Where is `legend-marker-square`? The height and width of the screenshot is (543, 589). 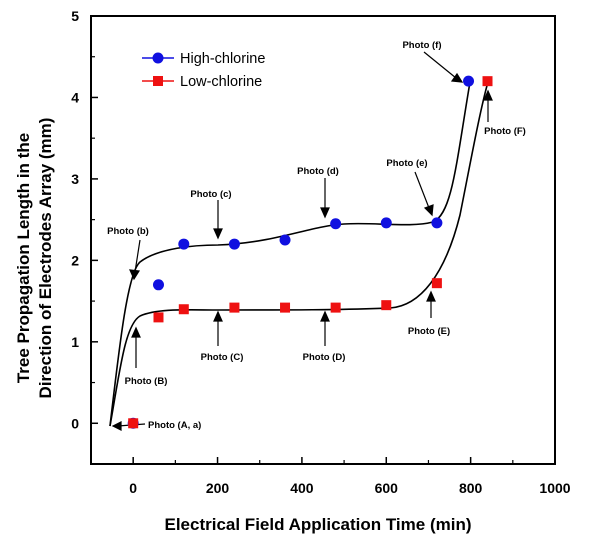
legend-marker-square is located at coordinates (158, 81).